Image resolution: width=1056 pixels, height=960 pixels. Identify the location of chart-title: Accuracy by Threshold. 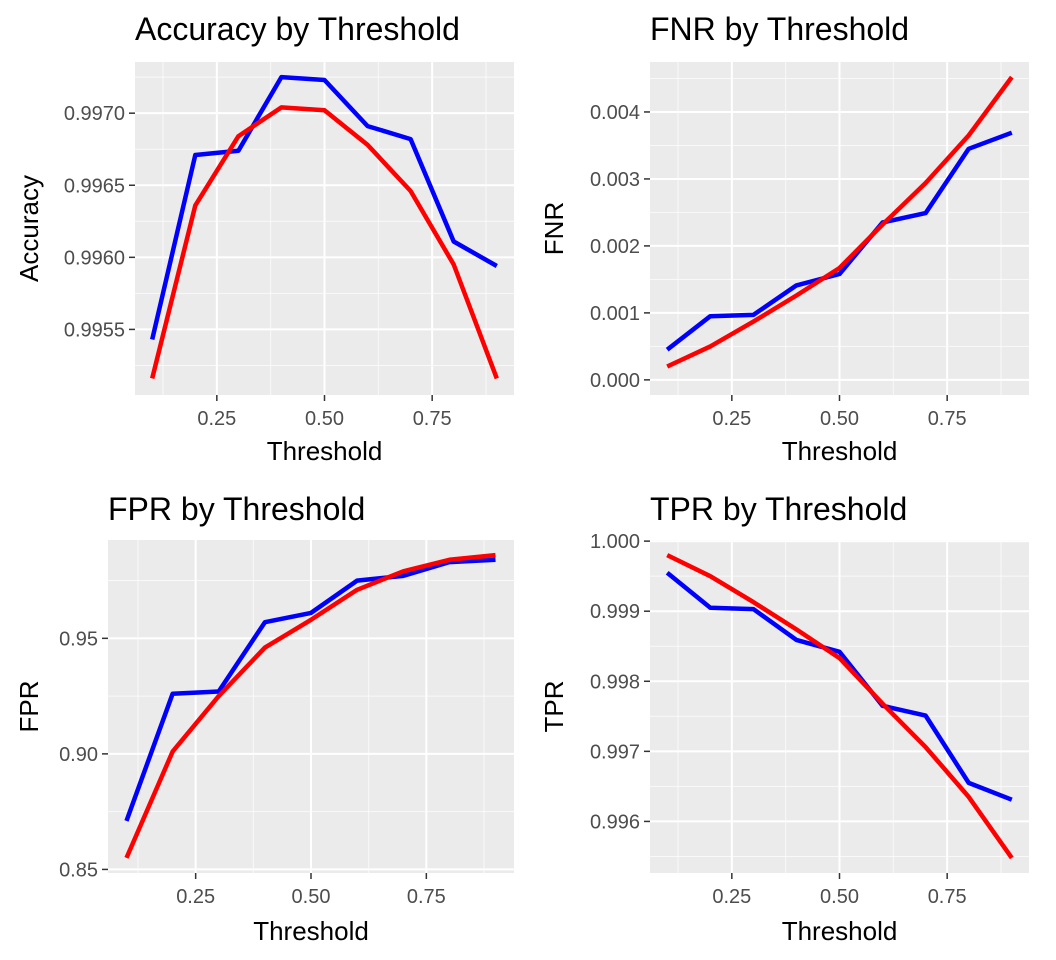
(297, 29).